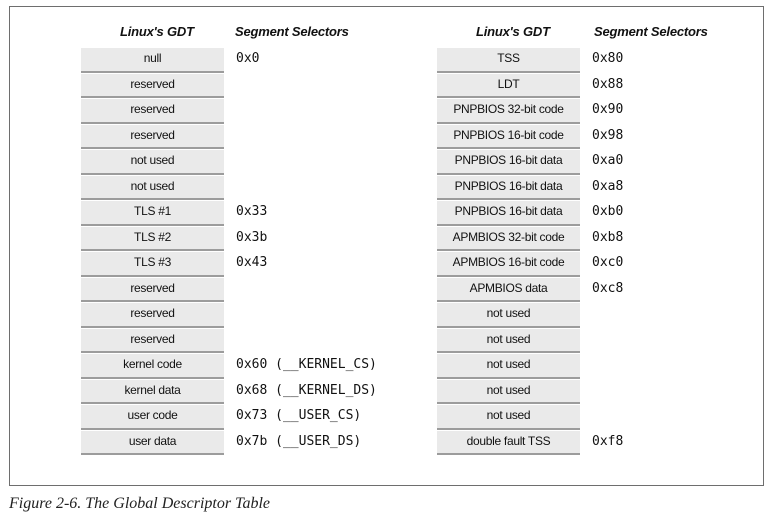 Image resolution: width=775 pixels, height=519 pixels. What do you see at coordinates (608, 109) in the screenshot?
I see `segment-selector: 0x90` at bounding box center [608, 109].